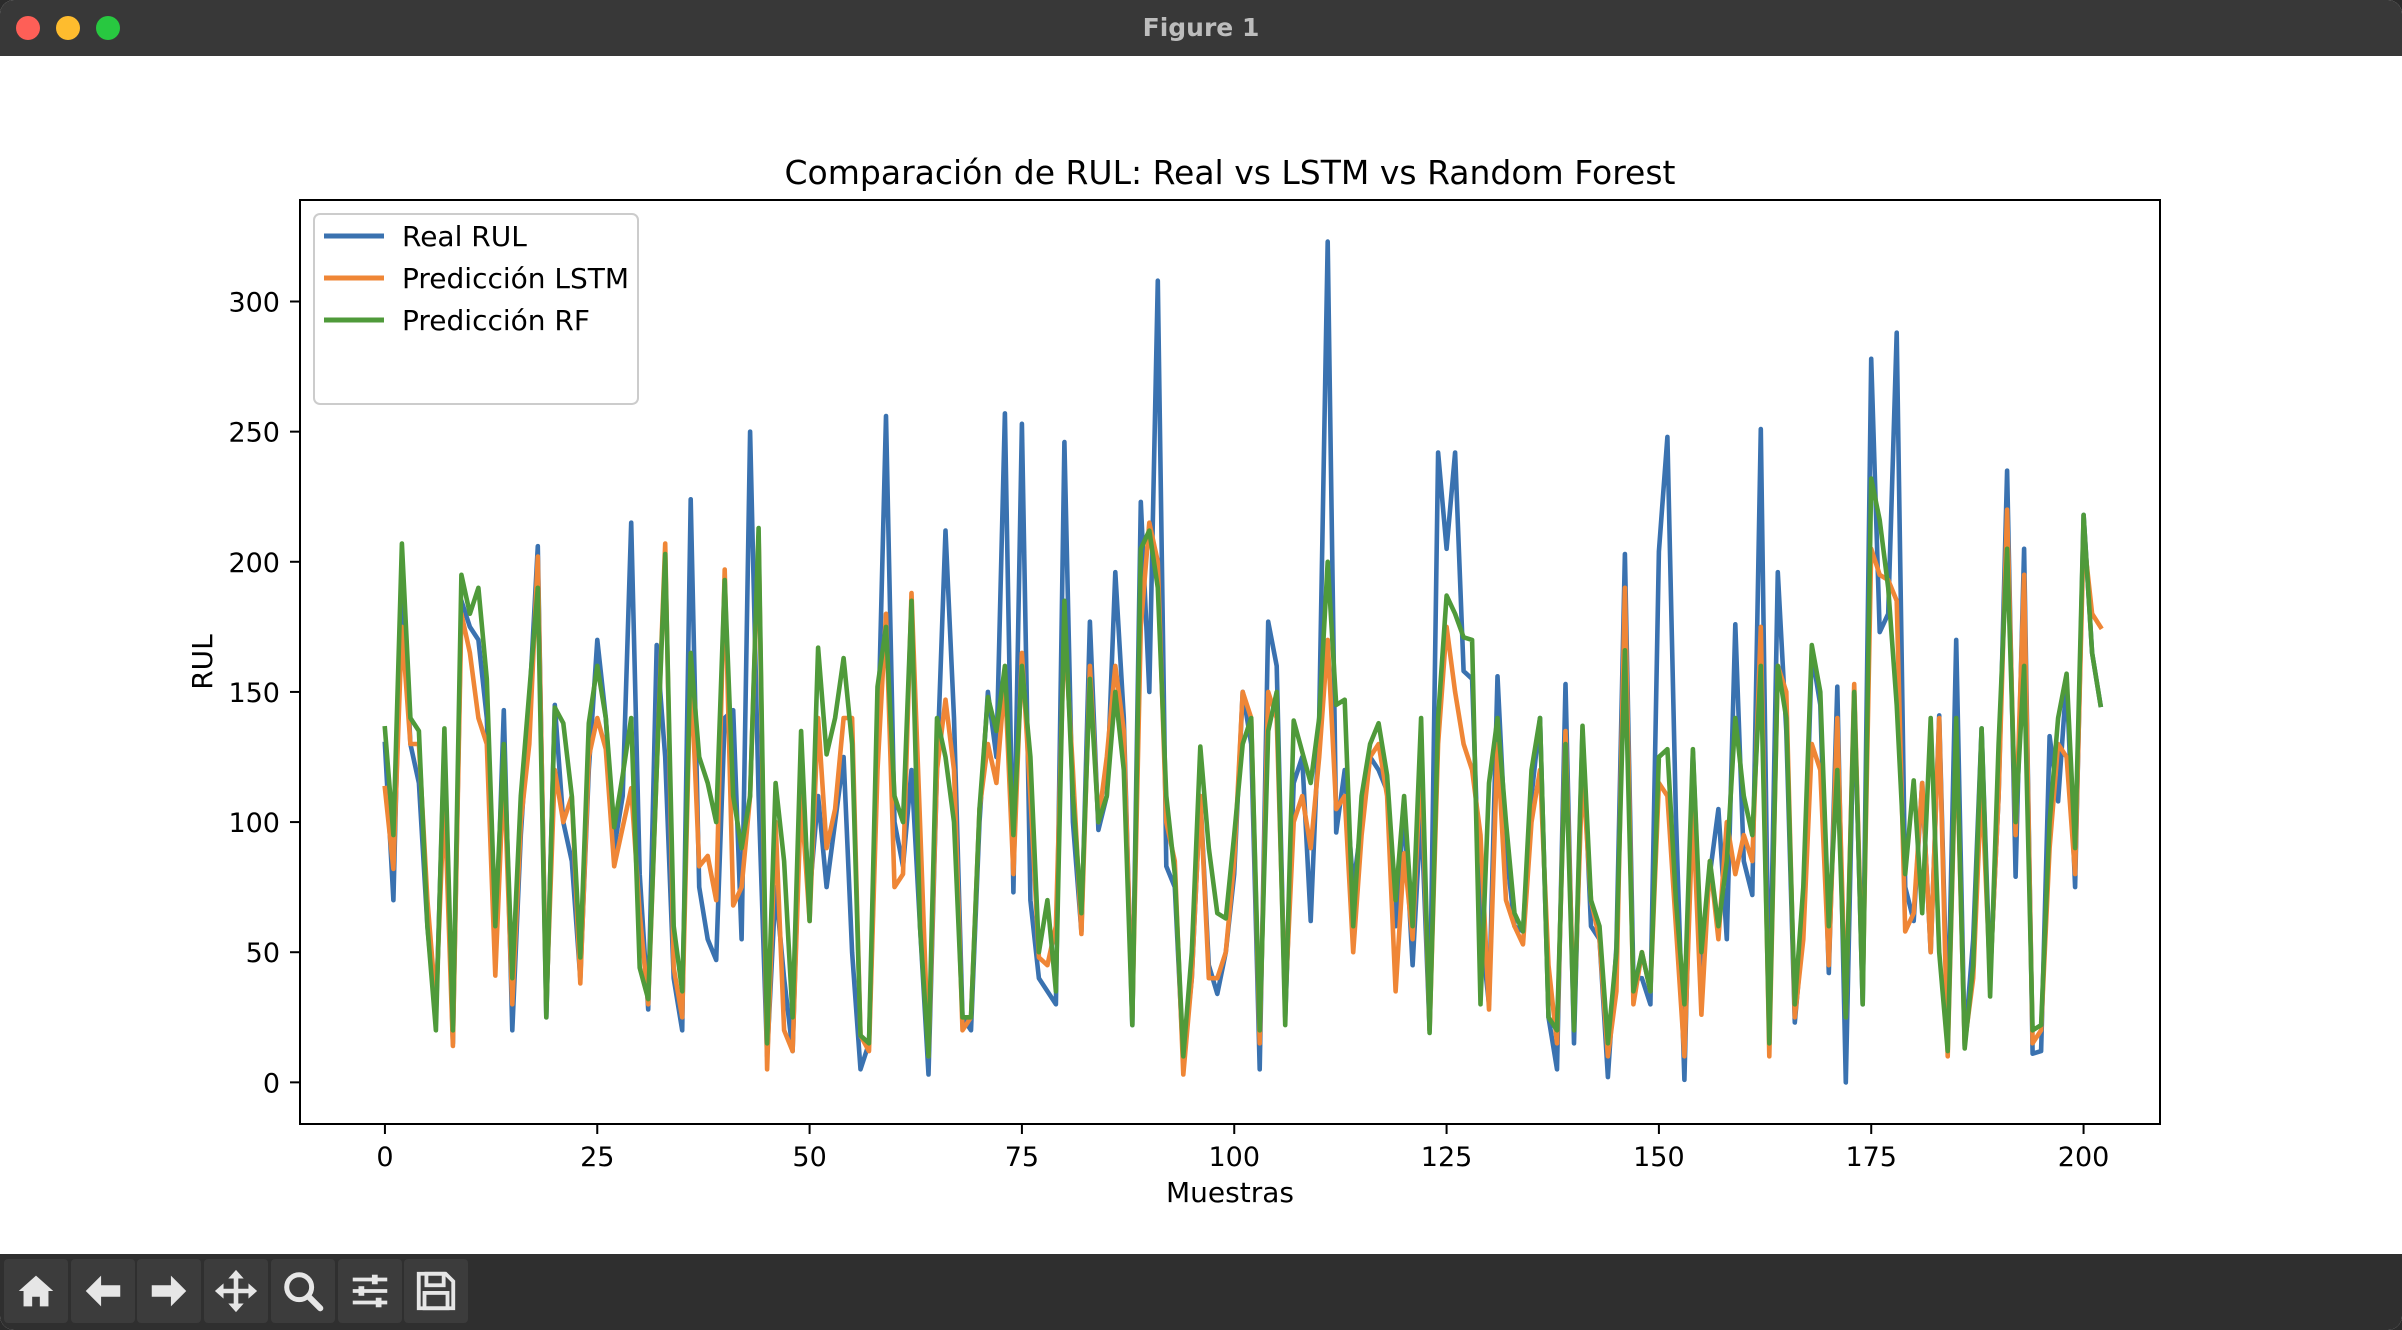 The height and width of the screenshot is (1330, 2402). I want to click on x-tick-label: 100, so click(1234, 1157).